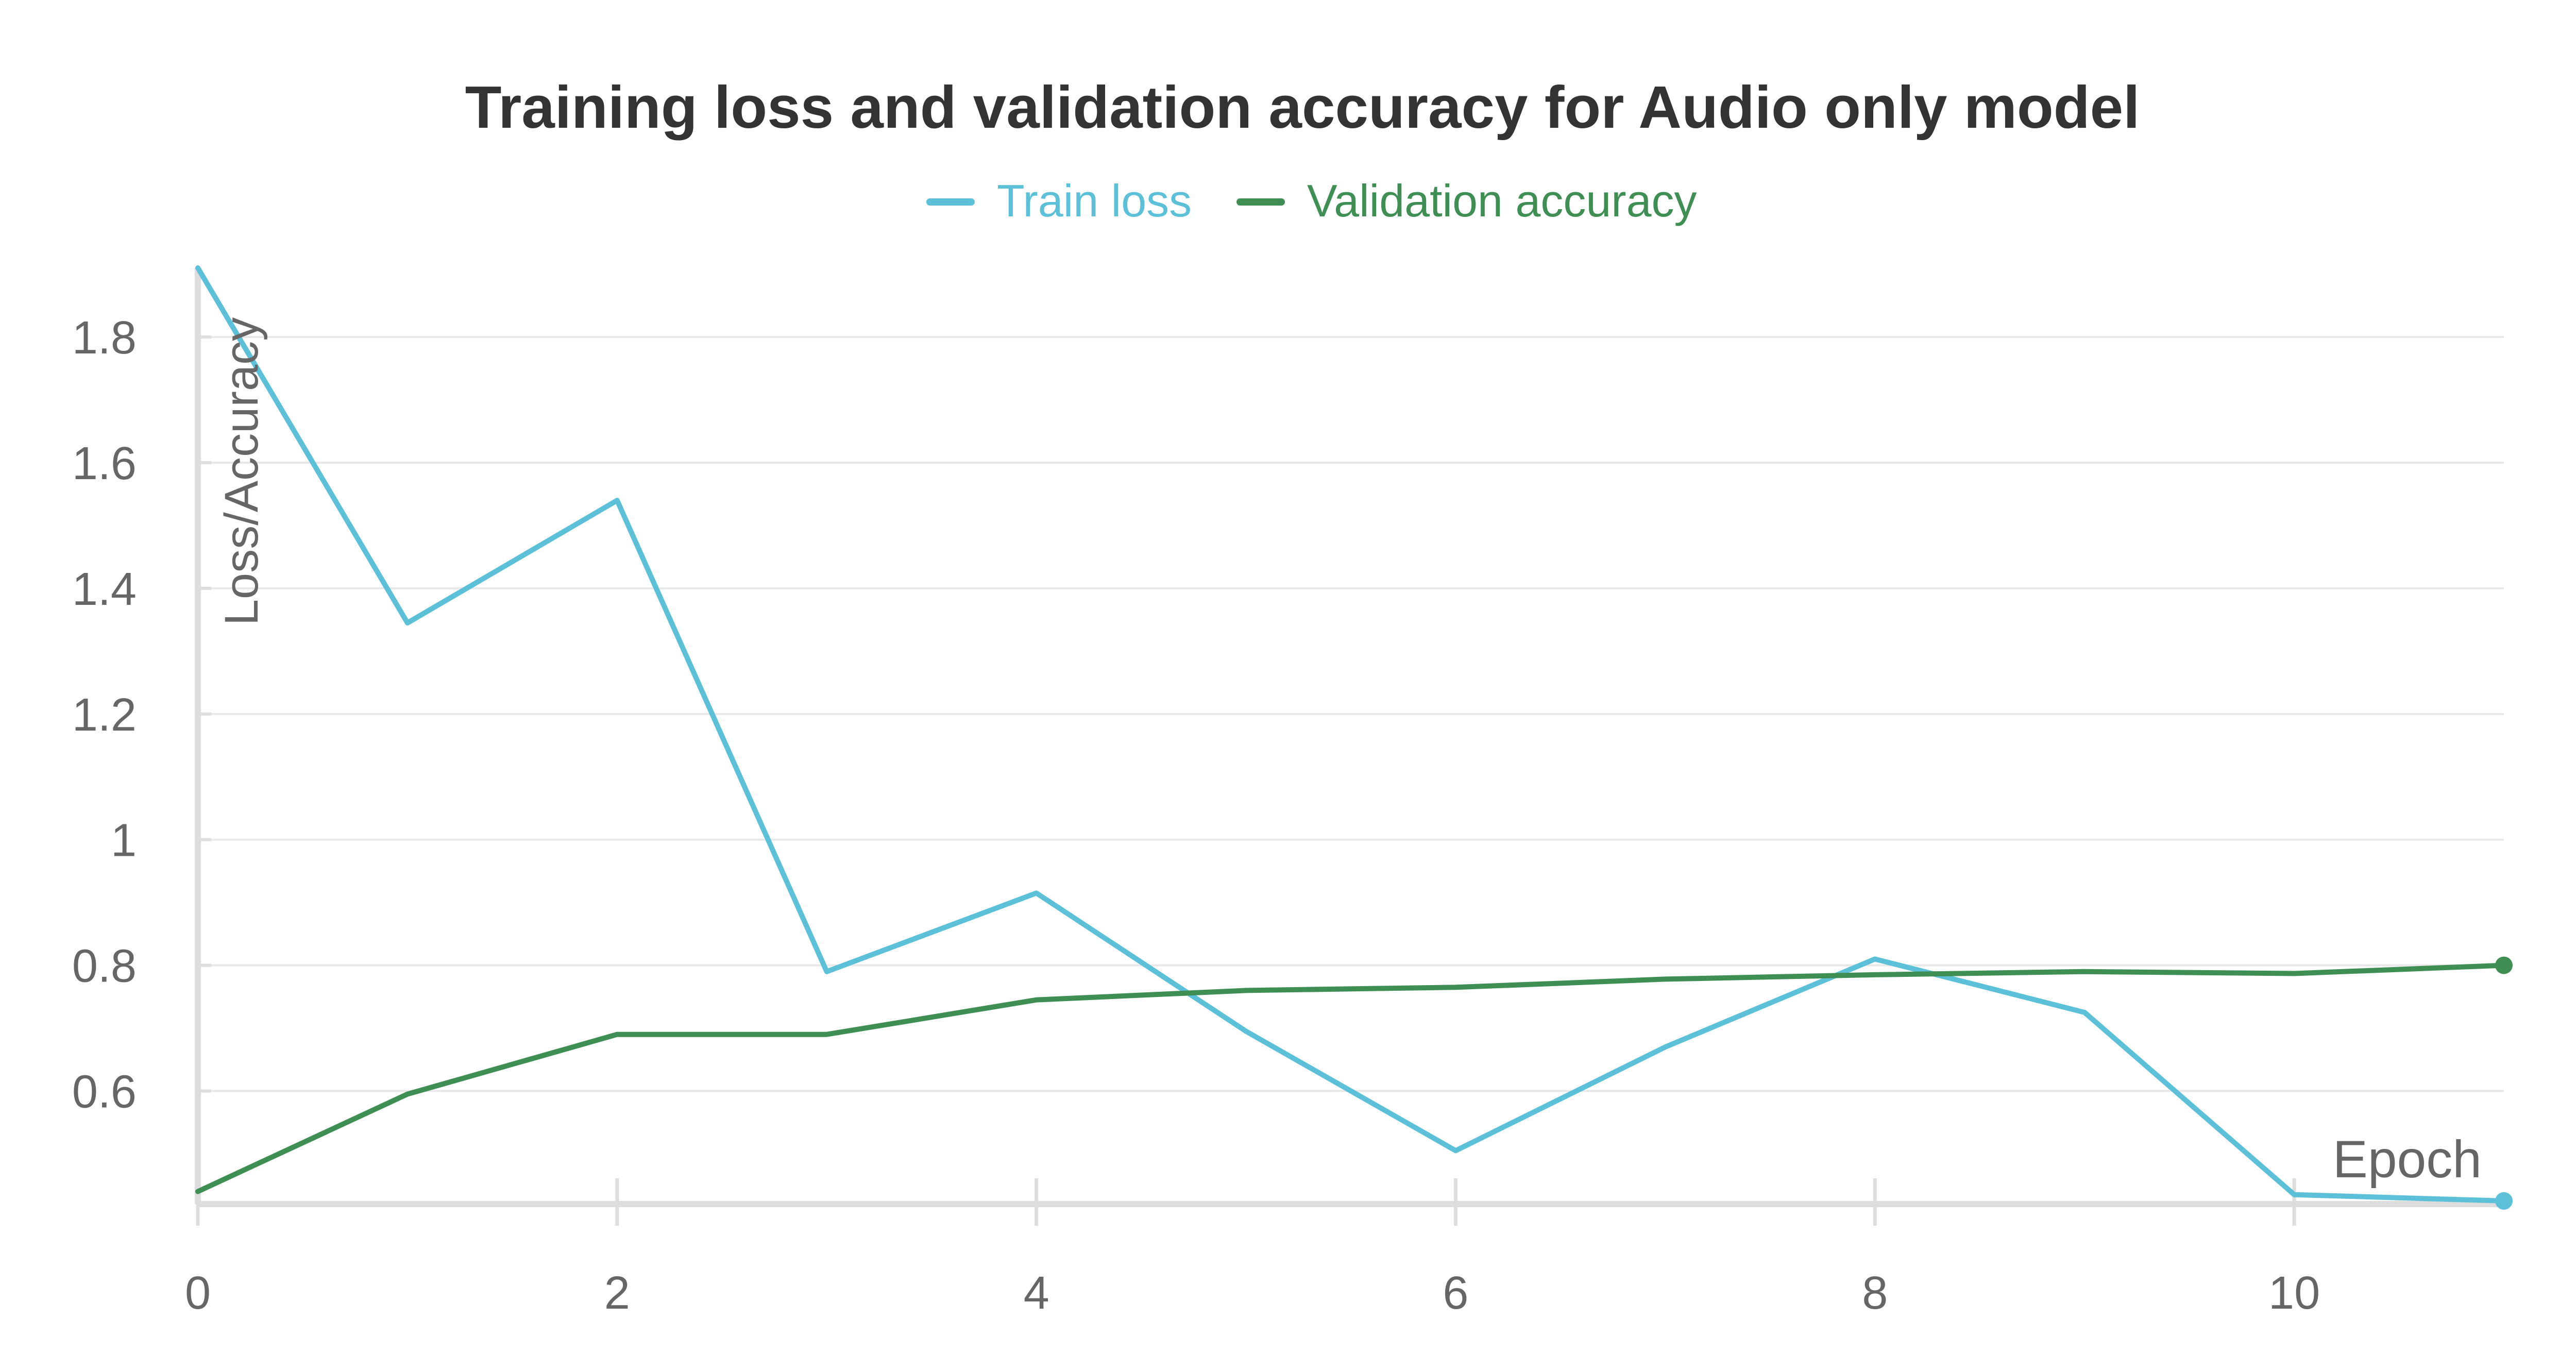 The width and height of the screenshot is (2576, 1371). What do you see at coordinates (2294, 1293) in the screenshot?
I see `x-tick-label: 10` at bounding box center [2294, 1293].